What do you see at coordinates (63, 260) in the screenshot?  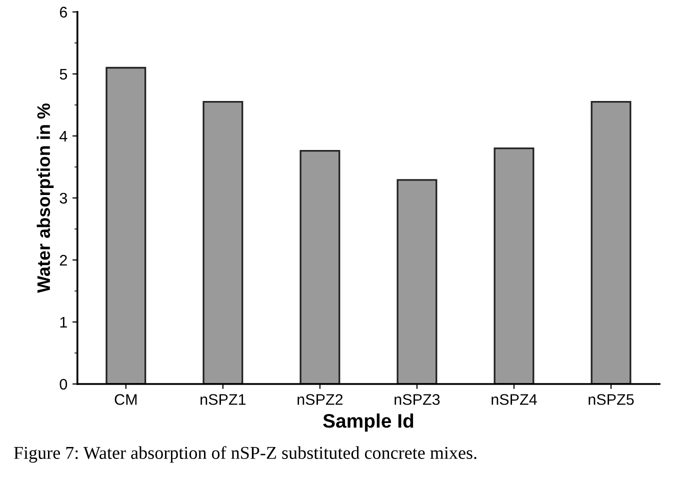 I see `y-tick-label: 2` at bounding box center [63, 260].